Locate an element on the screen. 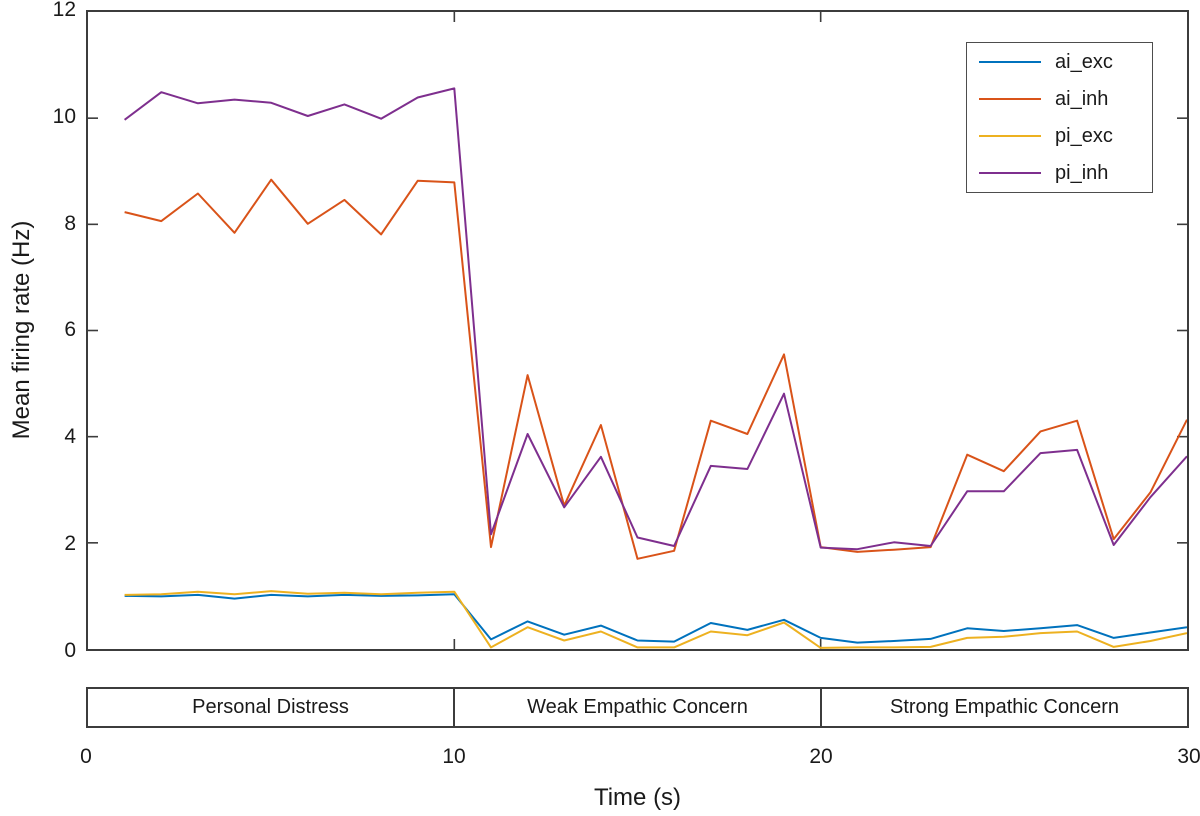  y-tick-label: 0 is located at coordinates (70, 650).